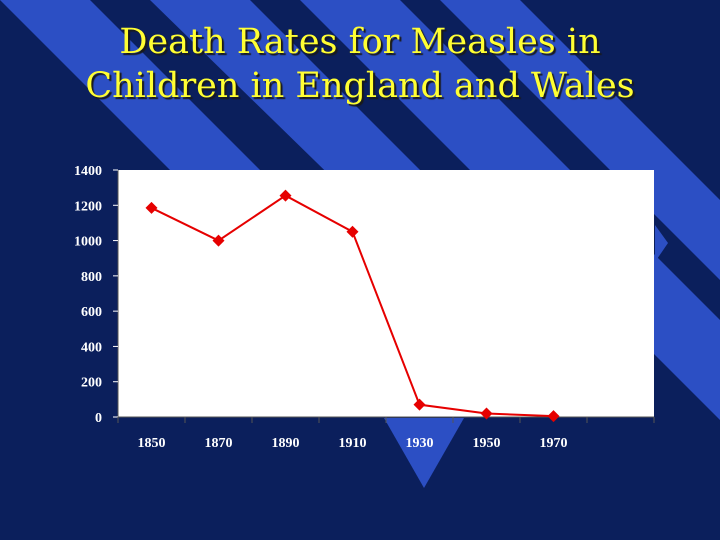 The image size is (720, 540). Describe the element at coordinates (554, 443) in the screenshot. I see `x-tick-label: 1970` at that location.